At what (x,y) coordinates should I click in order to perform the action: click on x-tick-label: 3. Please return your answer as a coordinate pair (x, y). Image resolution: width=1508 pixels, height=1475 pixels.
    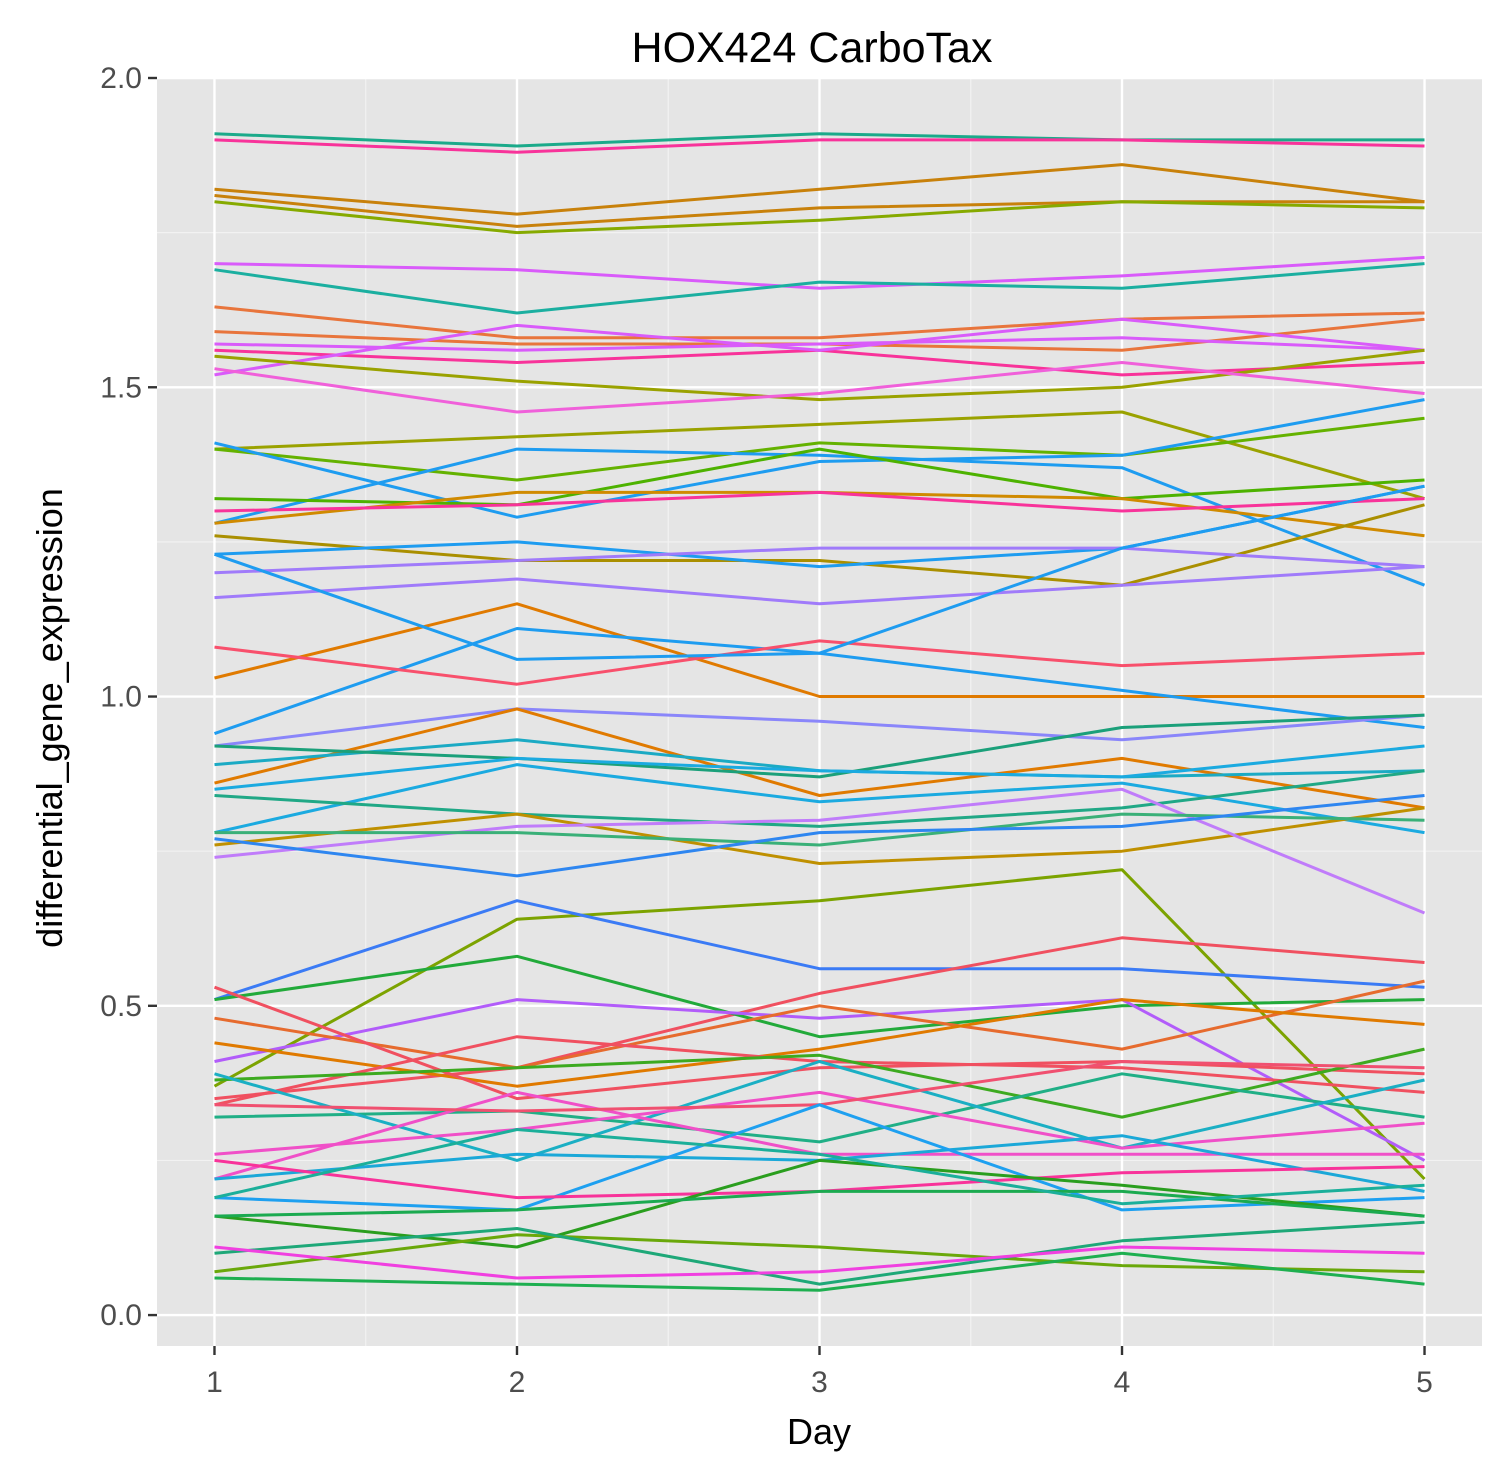
    Looking at the image, I should click on (819, 1382).